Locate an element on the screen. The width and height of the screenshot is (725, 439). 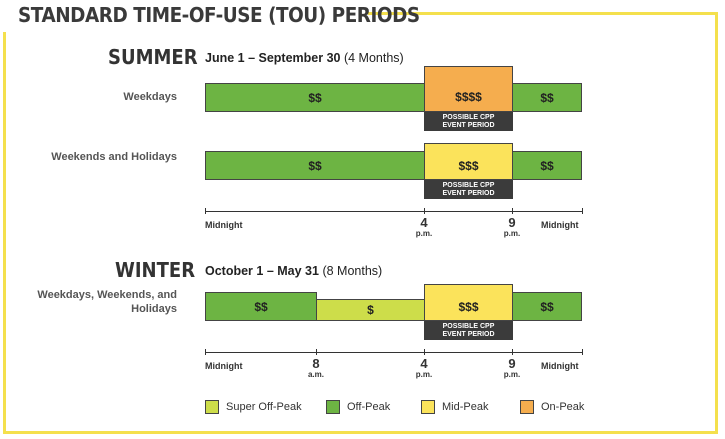
summer-dates: June 1 – September 30 (4 Months) is located at coordinates (304, 58).